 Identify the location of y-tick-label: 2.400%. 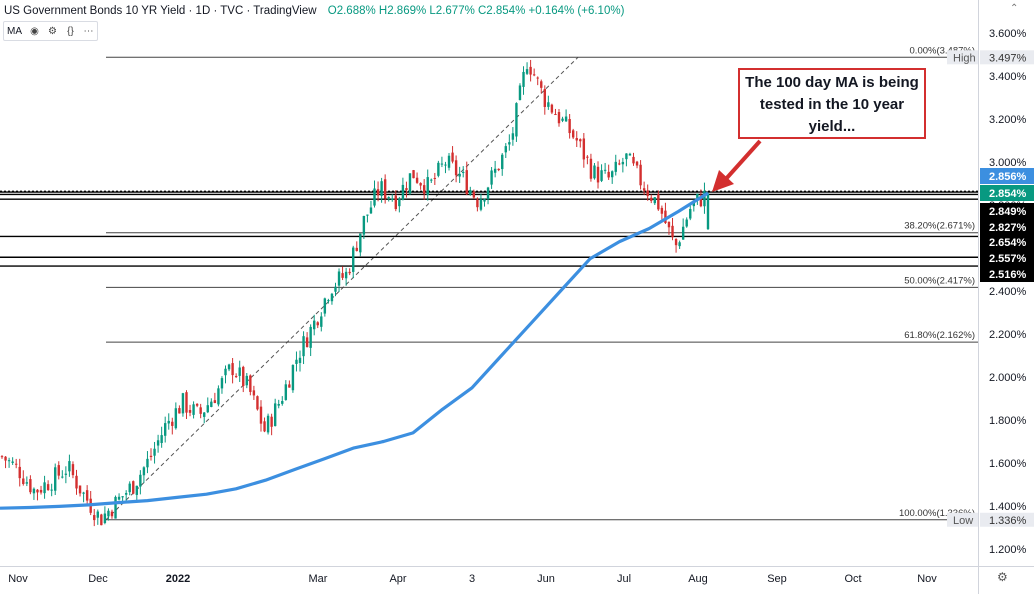
(1008, 292).